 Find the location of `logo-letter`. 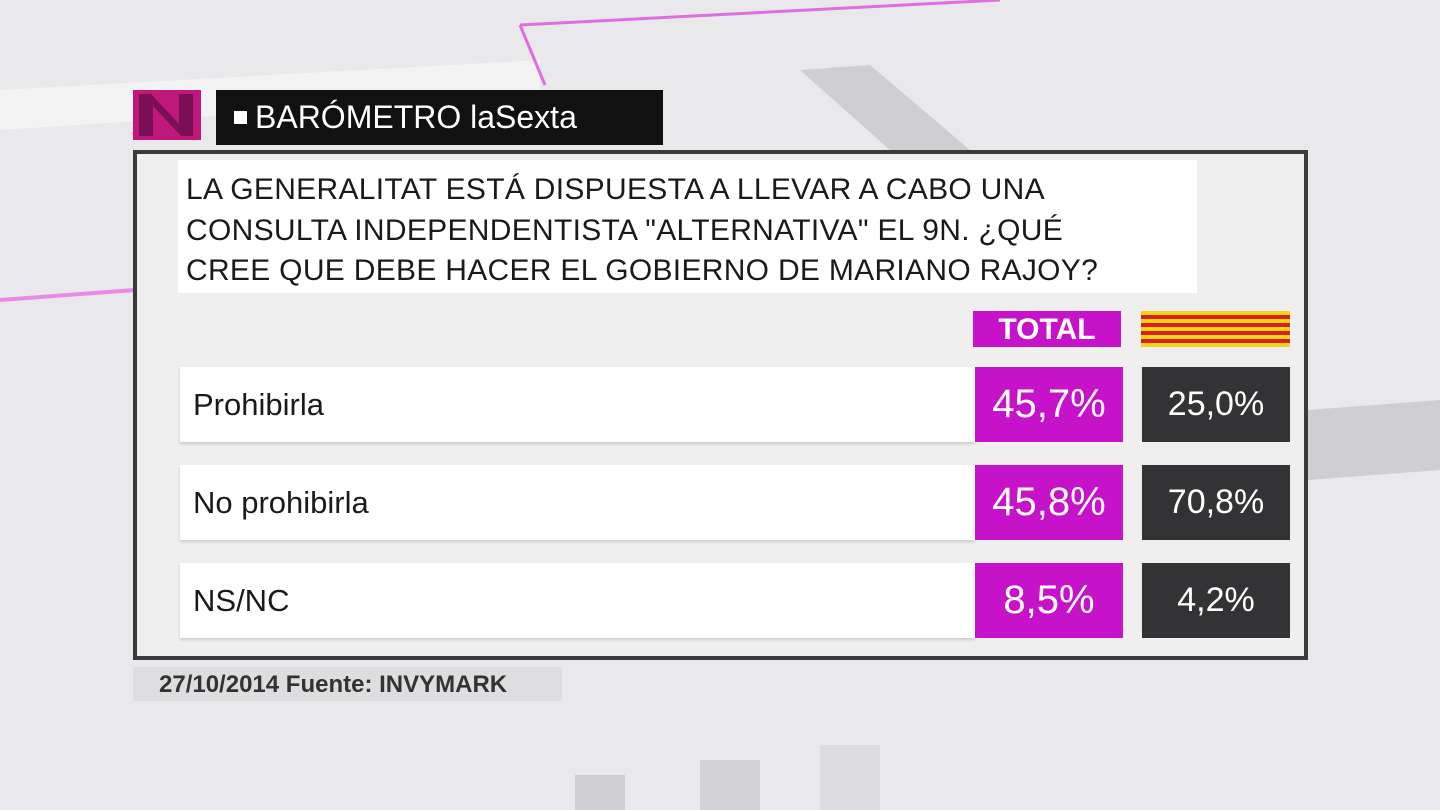

logo-letter is located at coordinates (166, 115).